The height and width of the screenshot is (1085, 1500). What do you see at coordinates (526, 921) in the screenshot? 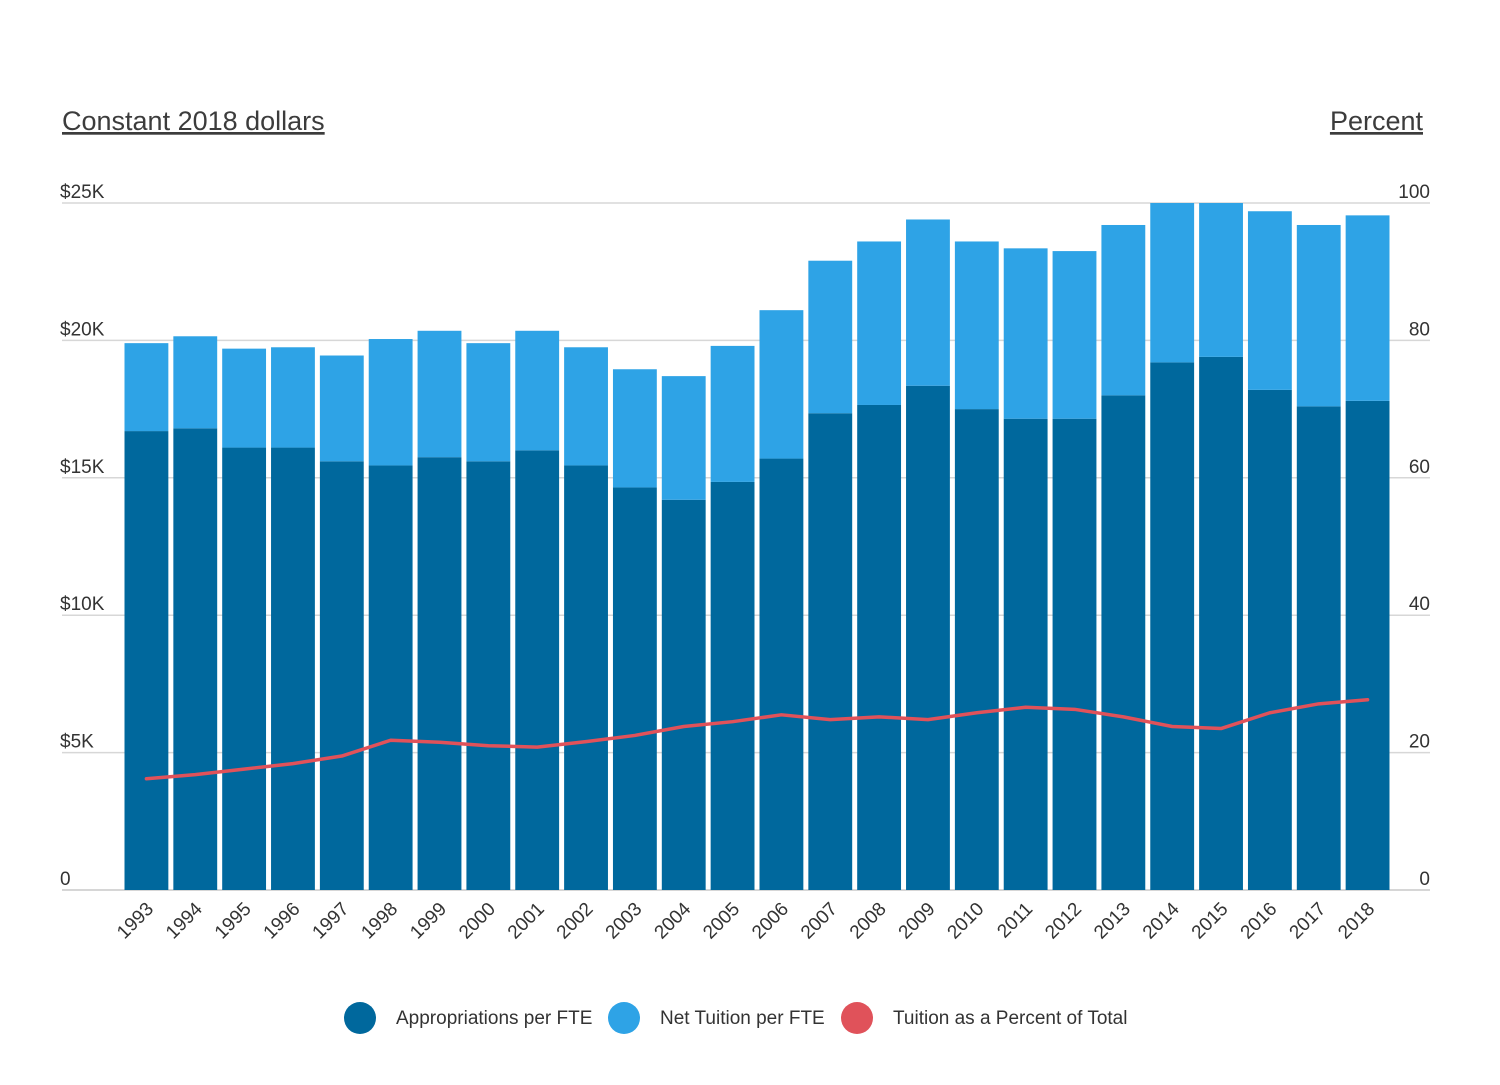
I see `x-tick-label: 2001` at bounding box center [526, 921].